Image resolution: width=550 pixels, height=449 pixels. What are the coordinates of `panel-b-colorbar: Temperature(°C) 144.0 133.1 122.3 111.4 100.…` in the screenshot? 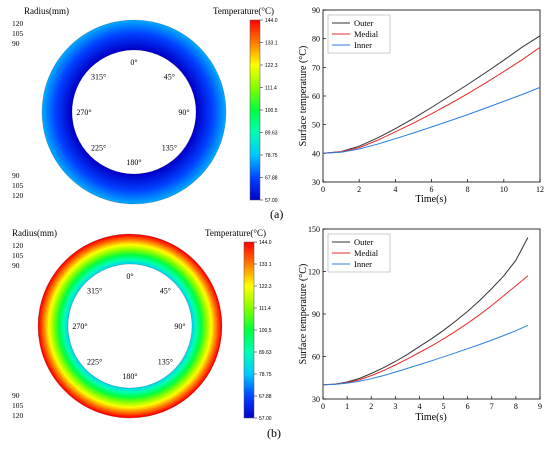 It's located at (238, 325).